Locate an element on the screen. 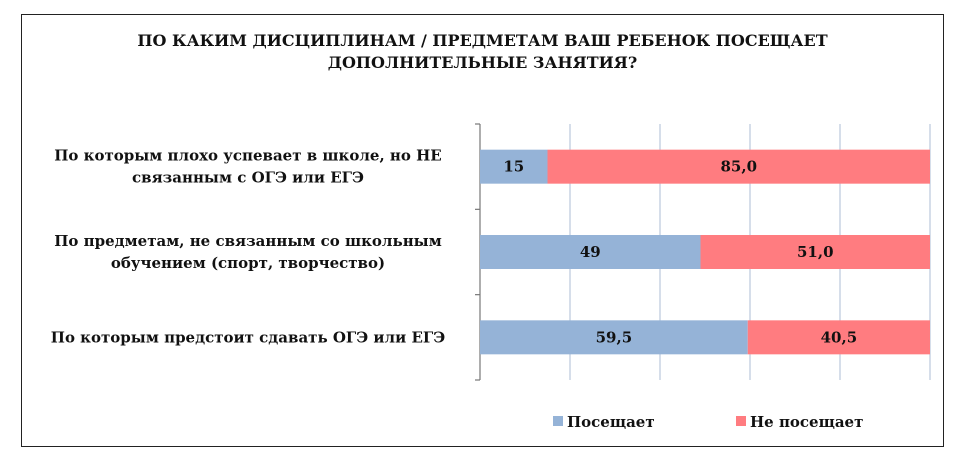 The height and width of the screenshot is (464, 960). legend-swatch-not-visits is located at coordinates (741, 421).